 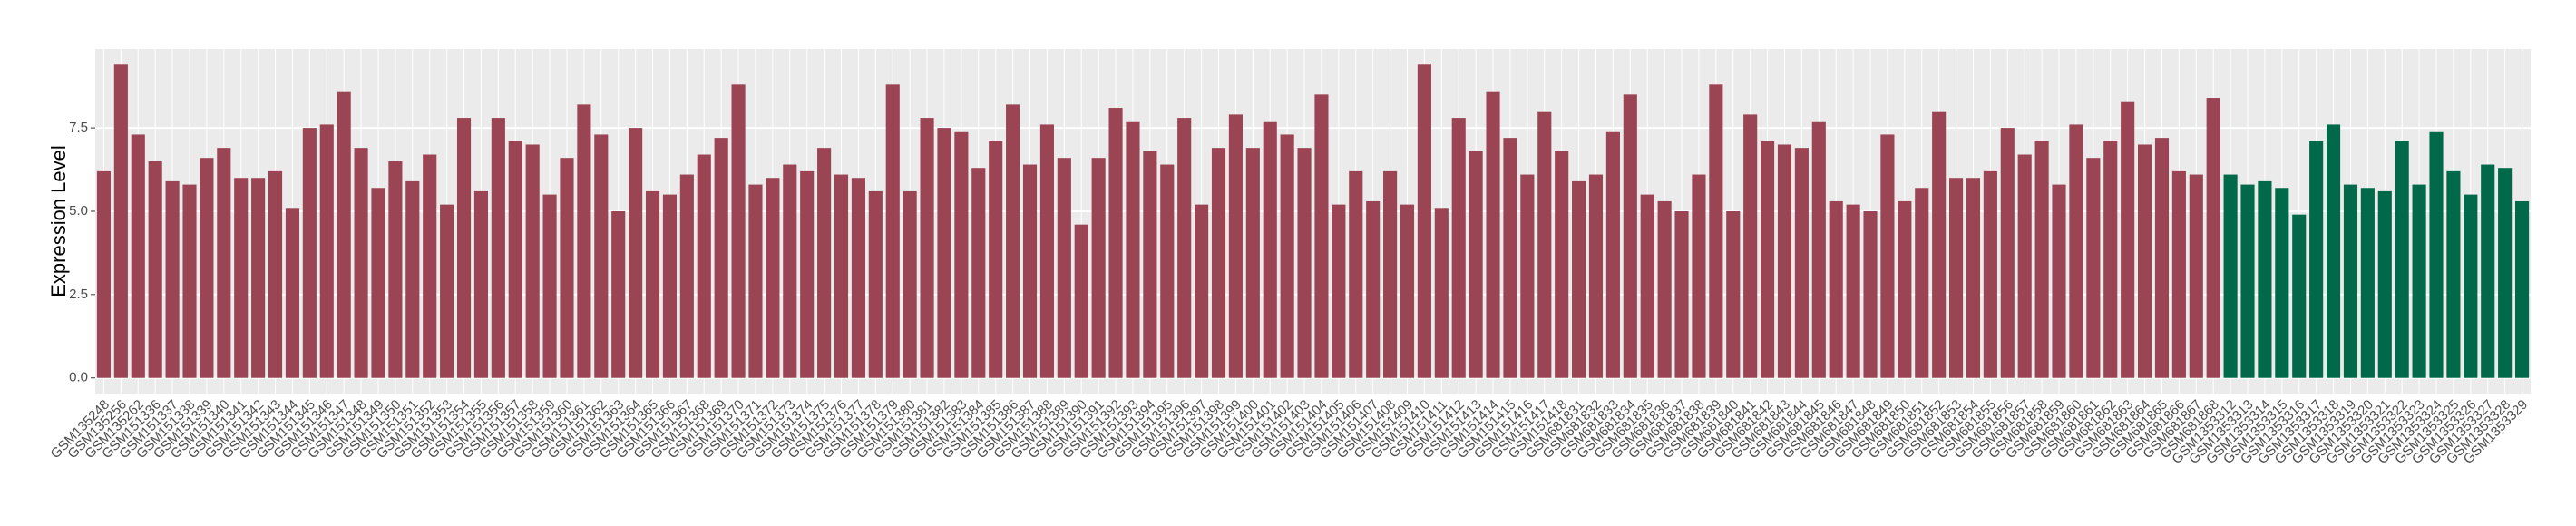 I want to click on y-tick-label: 2.5, so click(x=78, y=295).